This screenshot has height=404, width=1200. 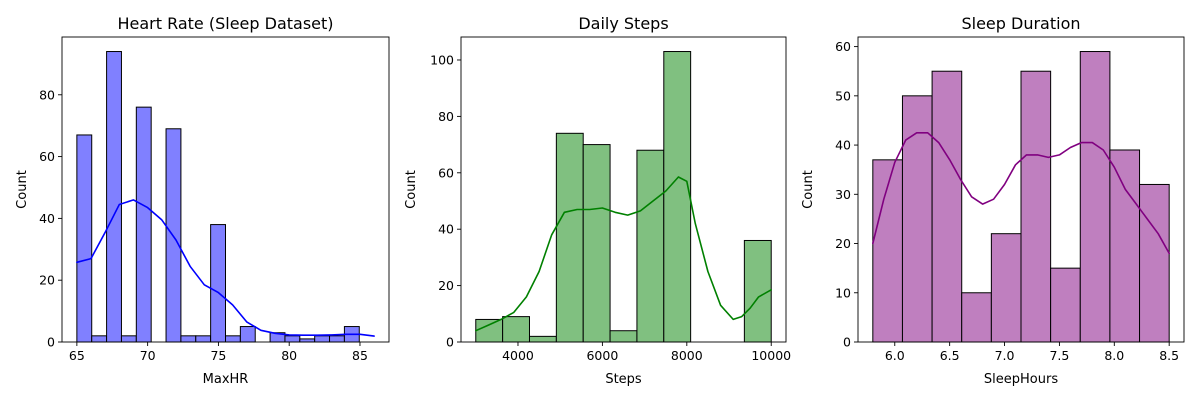 What do you see at coordinates (843, 95) in the screenshot?
I see `y-tick-label: 50` at bounding box center [843, 95].